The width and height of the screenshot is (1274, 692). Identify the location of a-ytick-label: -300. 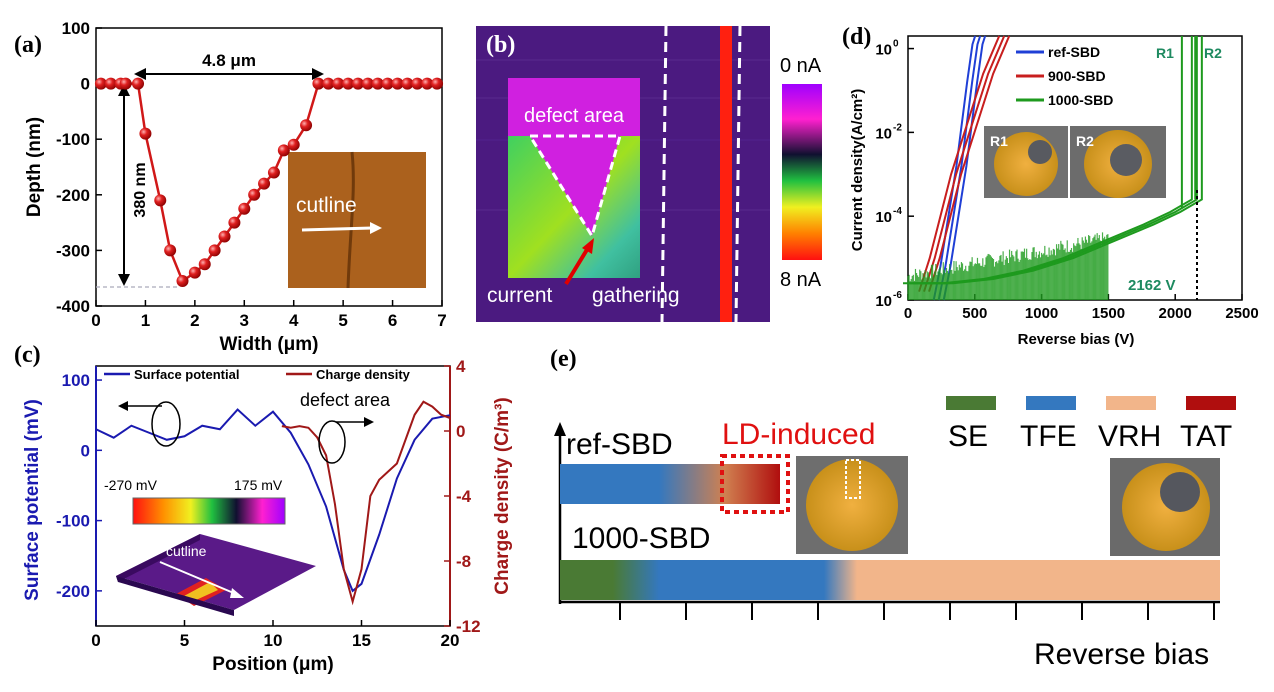
(73, 250).